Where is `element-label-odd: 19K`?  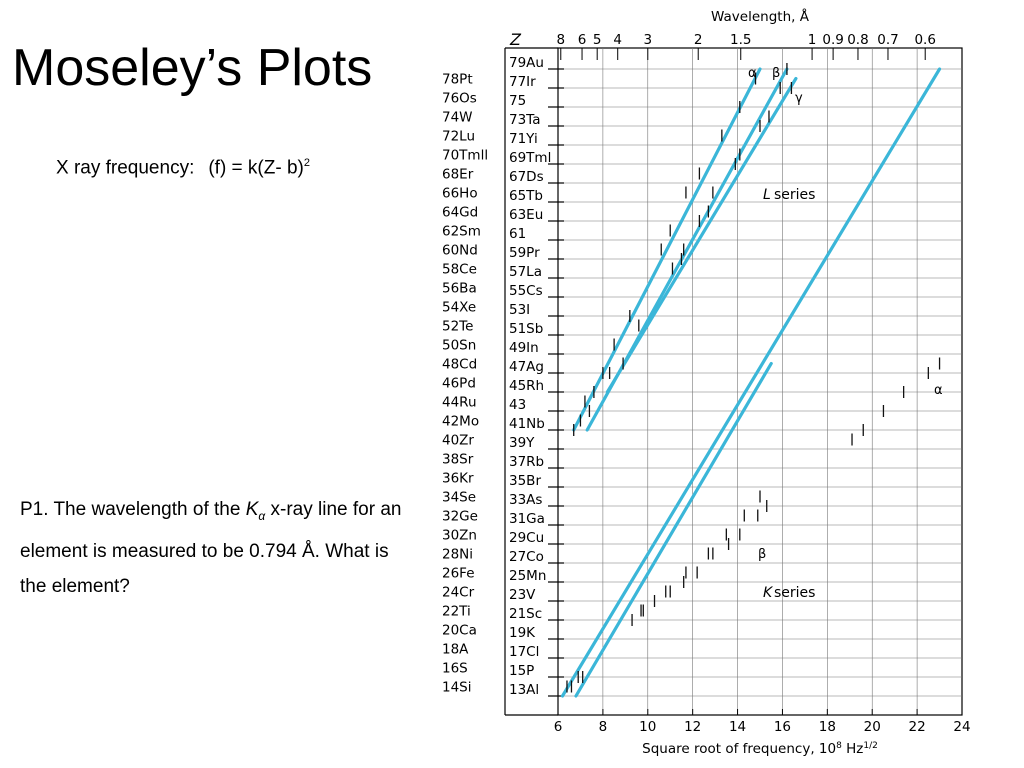
element-label-odd: 19K is located at coordinates (522, 633).